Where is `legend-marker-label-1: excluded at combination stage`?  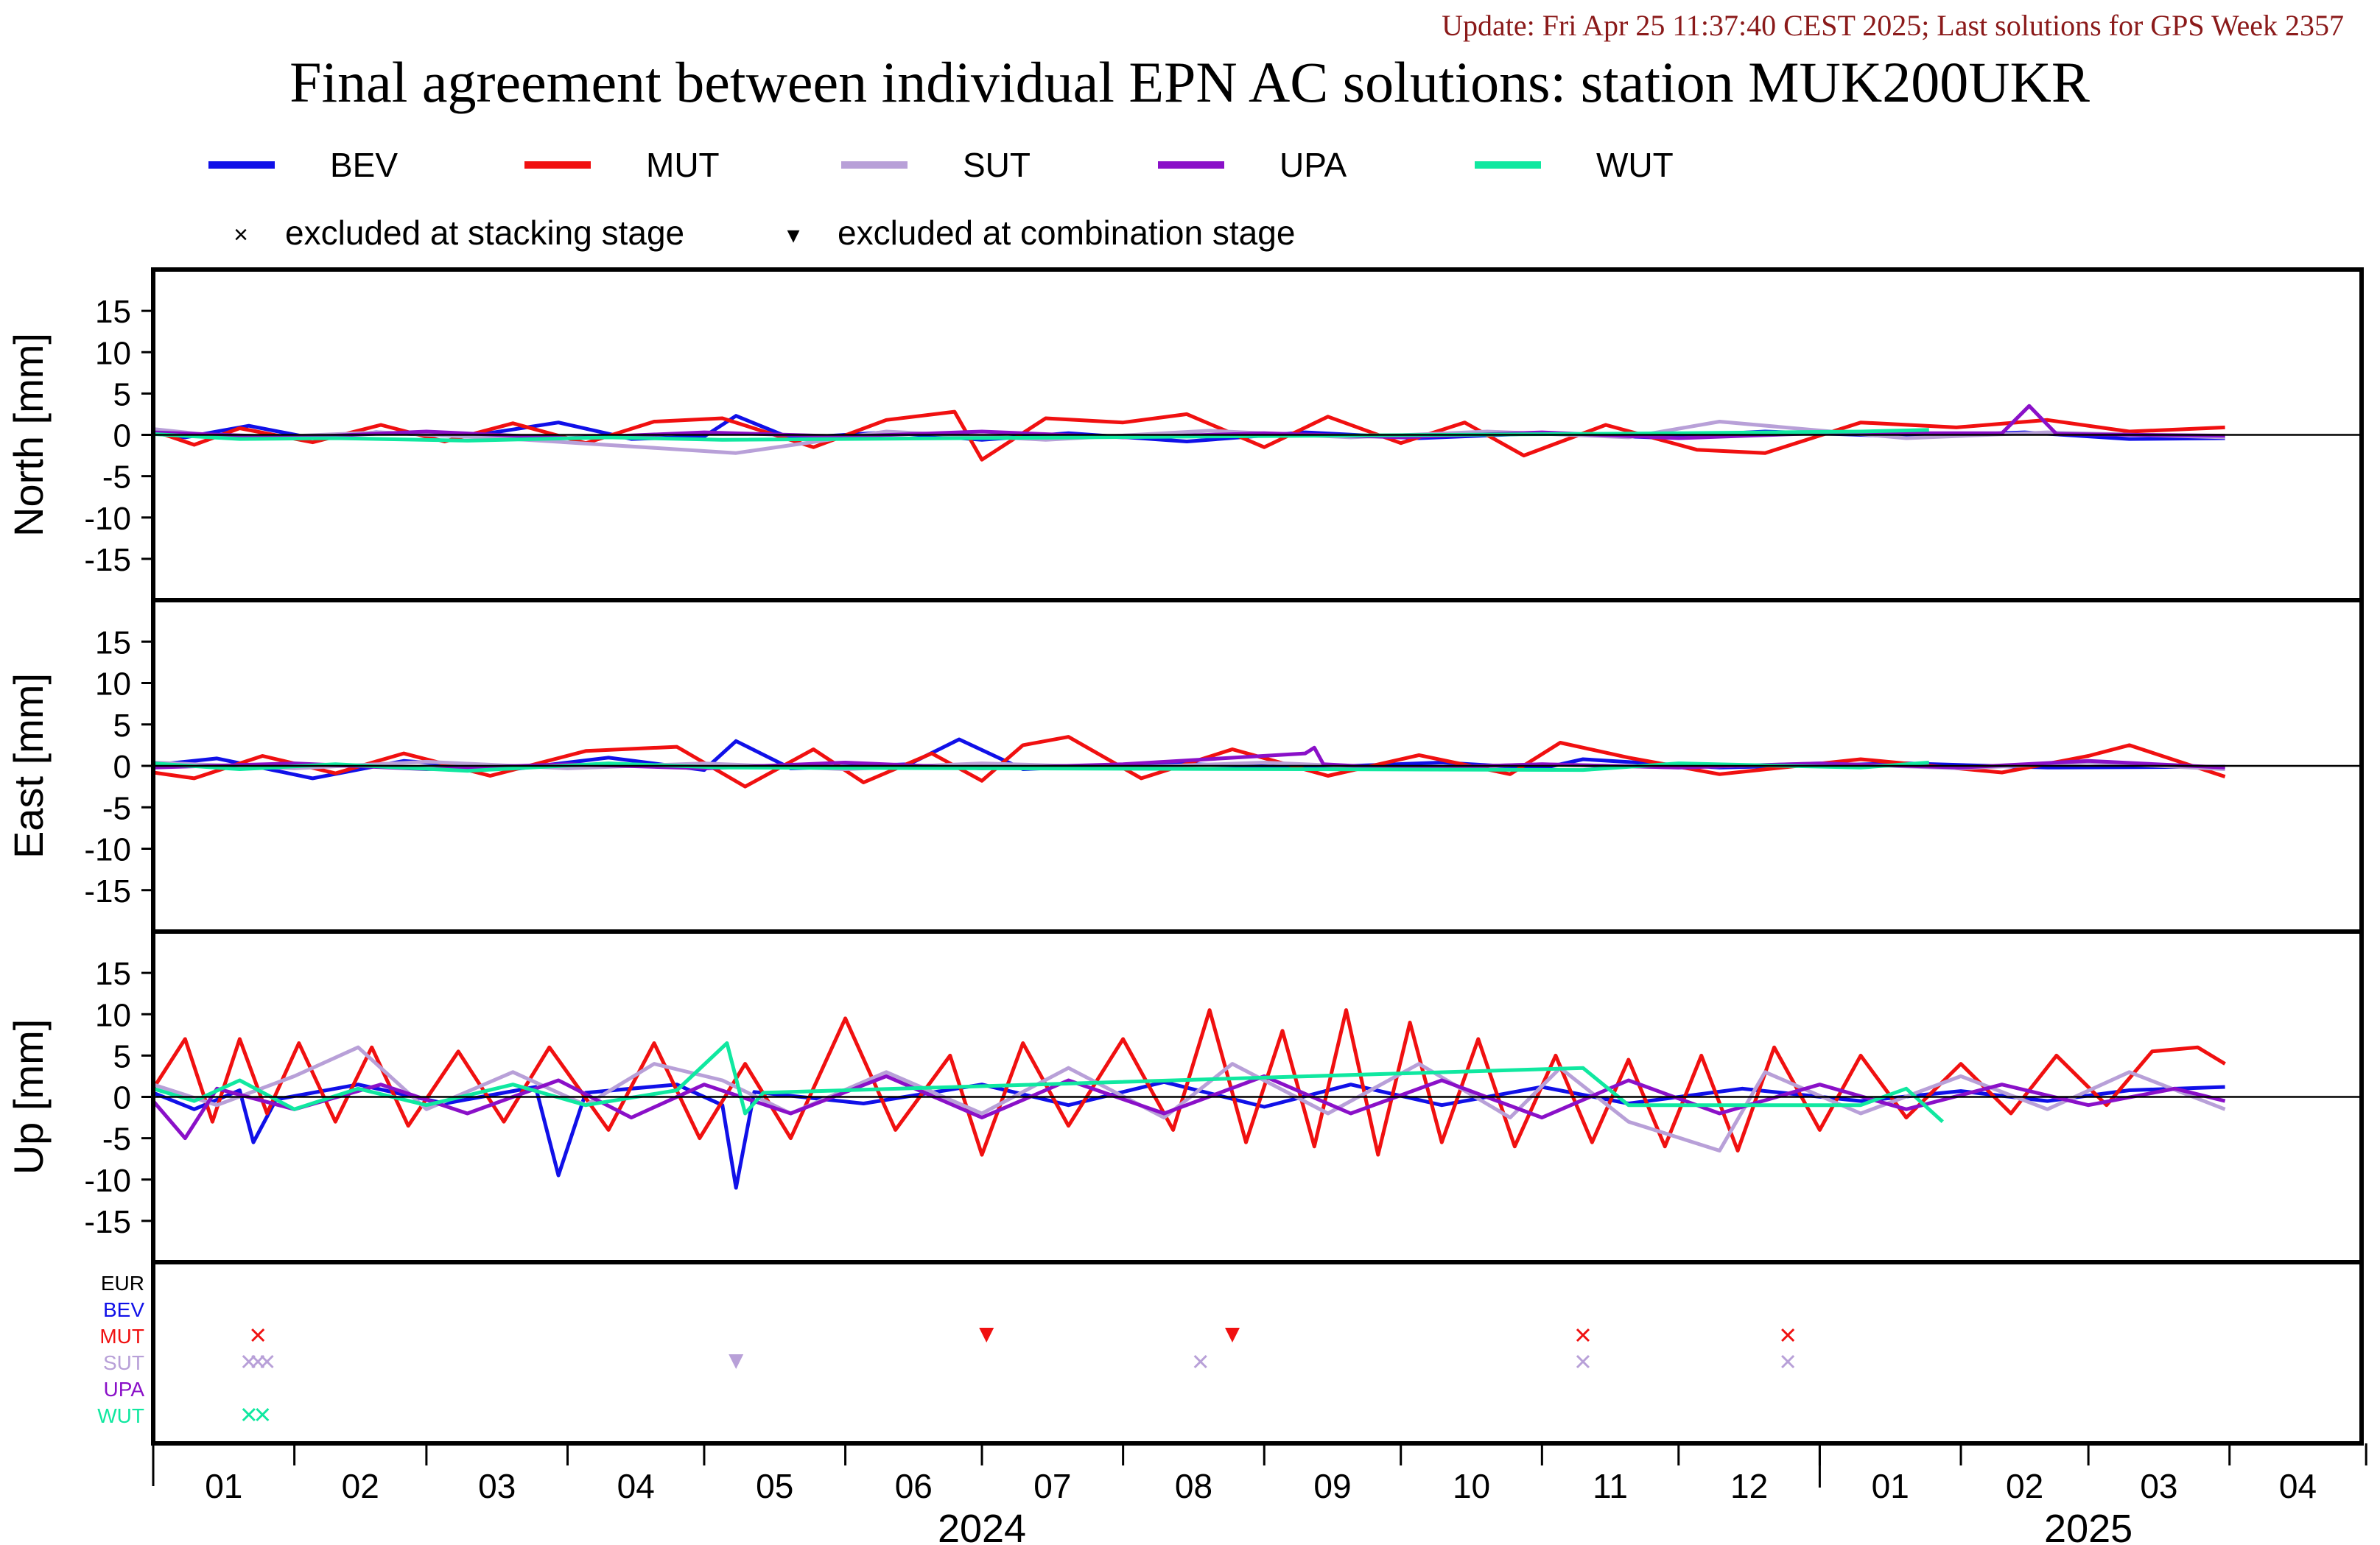
legend-marker-label-1: excluded at combination stage is located at coordinates (1066, 233).